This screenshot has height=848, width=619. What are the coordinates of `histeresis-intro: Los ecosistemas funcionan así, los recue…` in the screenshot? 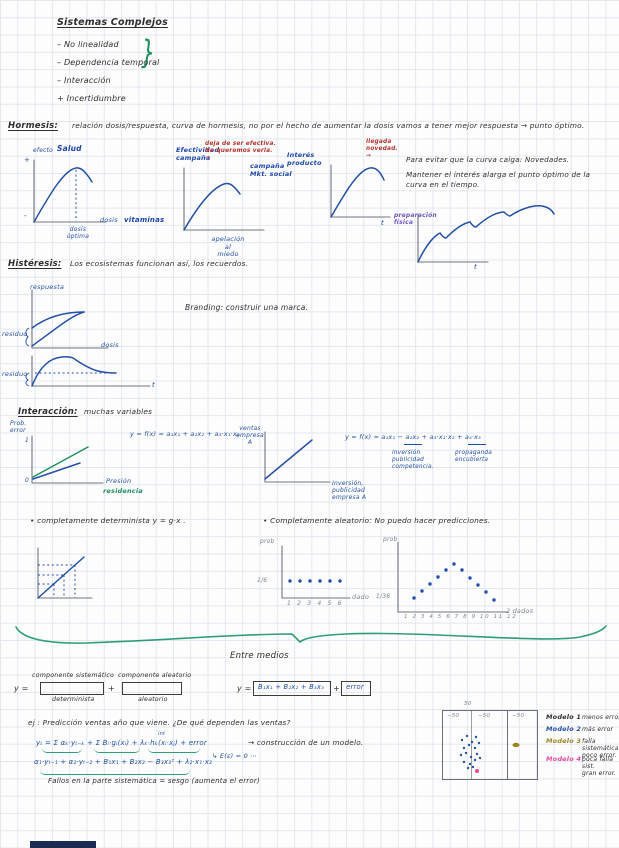 It's located at (159, 263).